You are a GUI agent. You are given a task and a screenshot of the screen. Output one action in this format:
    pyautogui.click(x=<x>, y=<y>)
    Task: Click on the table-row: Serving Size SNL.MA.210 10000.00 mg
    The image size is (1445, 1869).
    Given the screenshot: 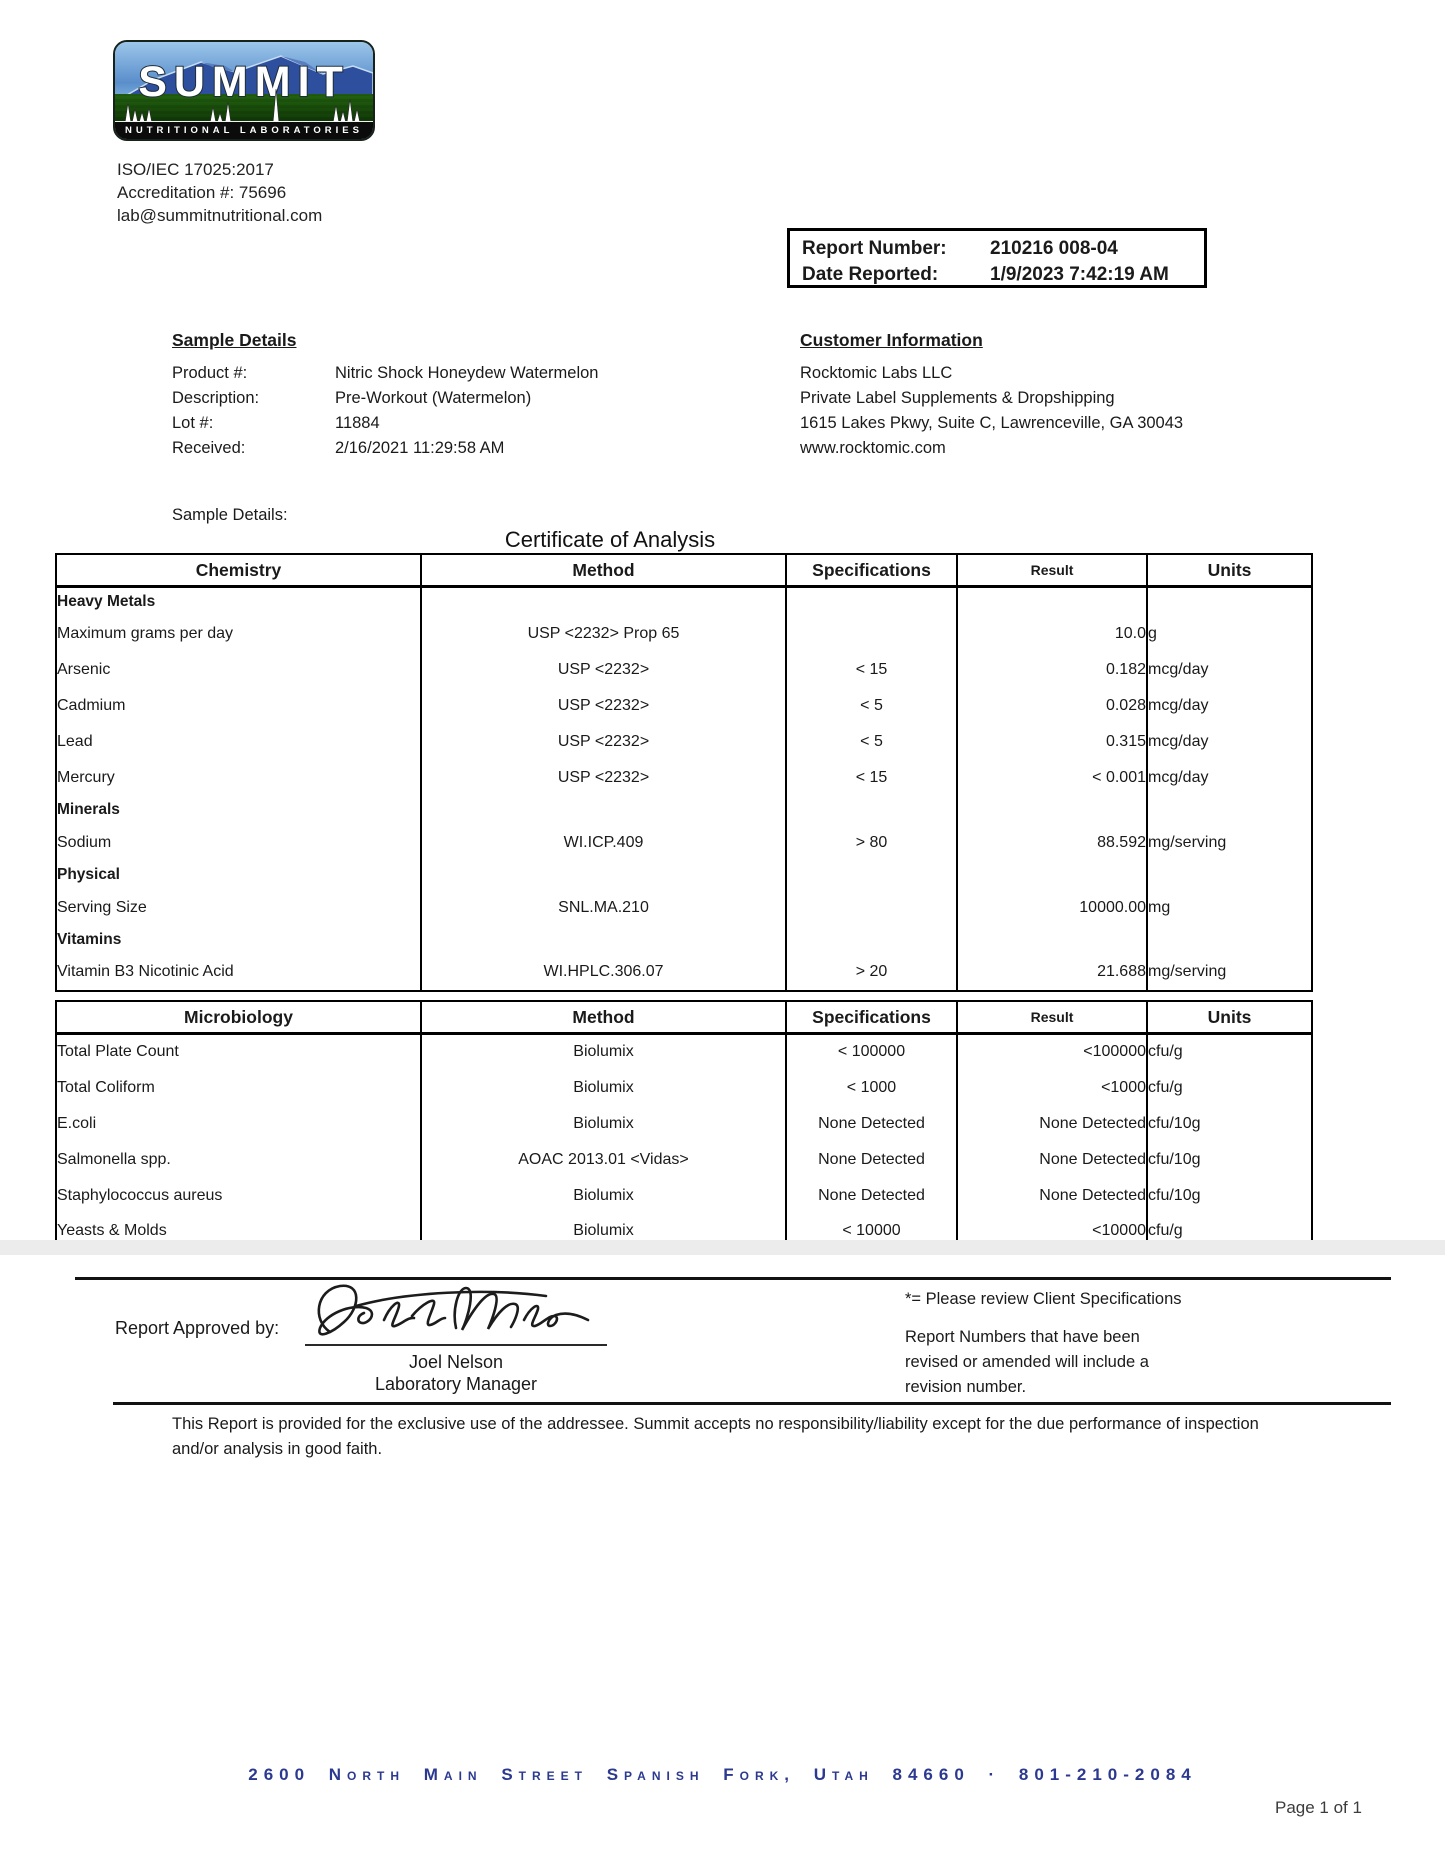 What is the action you would take?
    pyautogui.click(x=684, y=907)
    